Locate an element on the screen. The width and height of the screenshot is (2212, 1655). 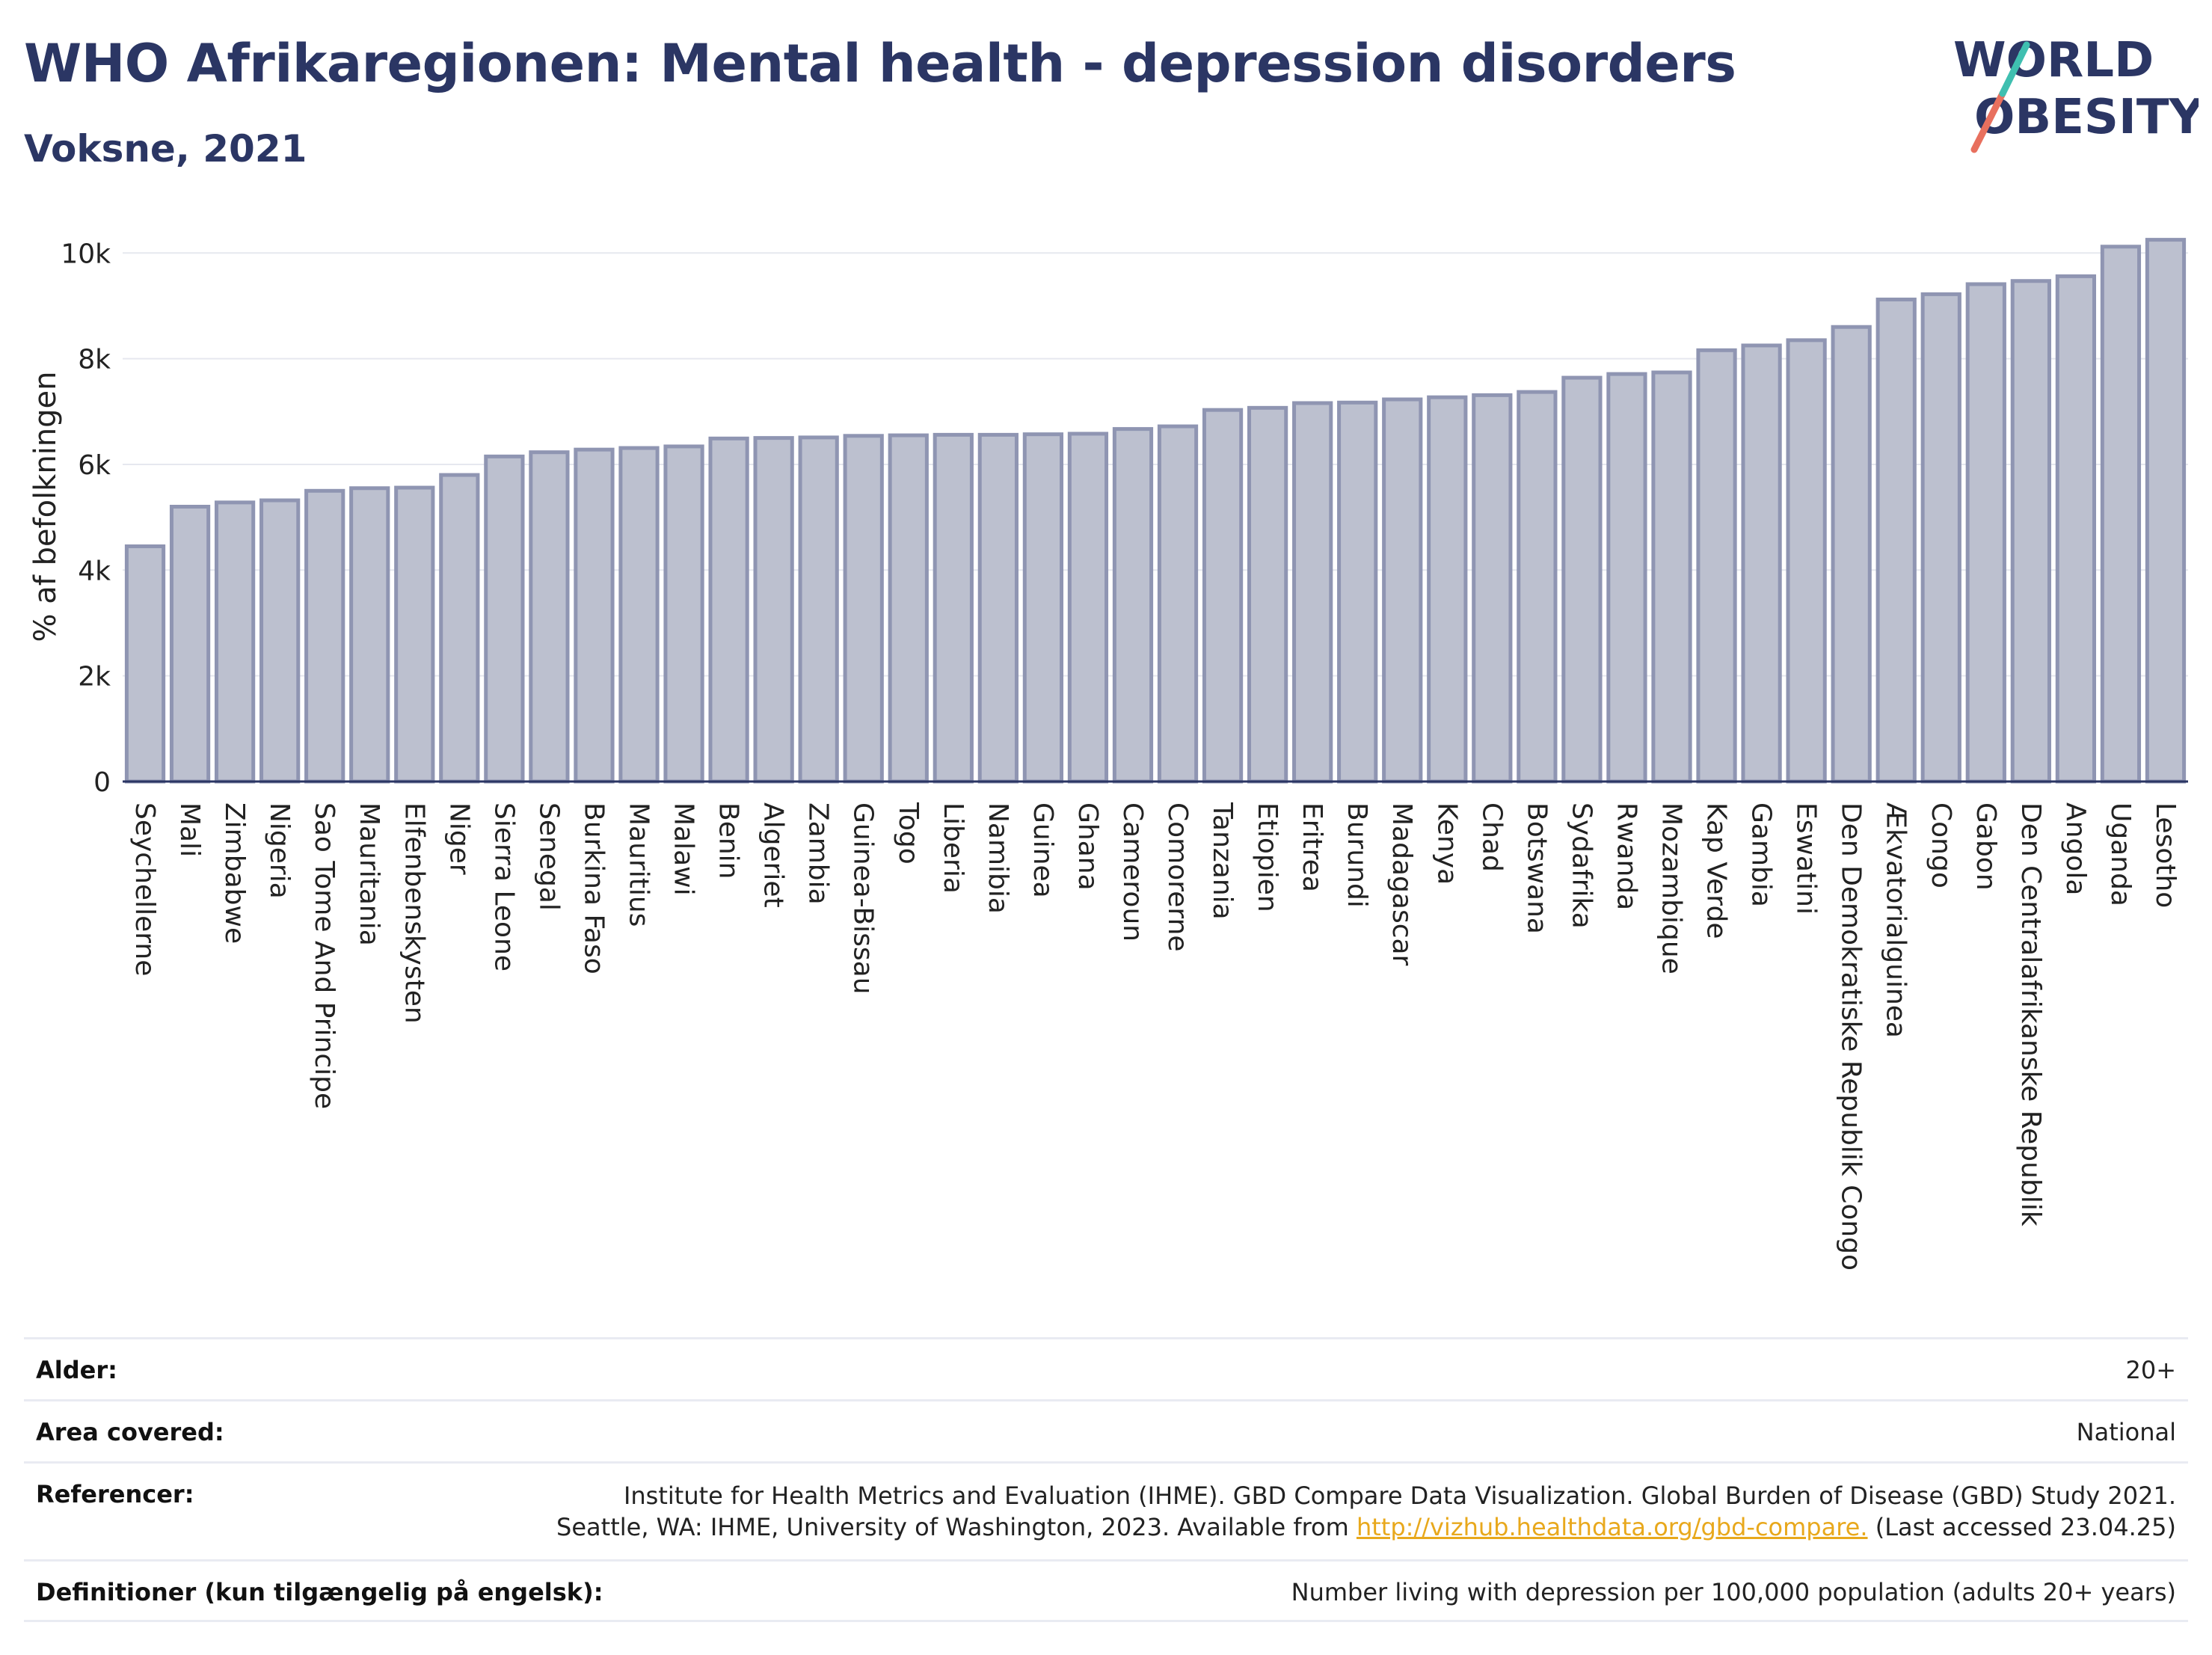
logo-line1: WORLD is located at coordinates (2053, 60).